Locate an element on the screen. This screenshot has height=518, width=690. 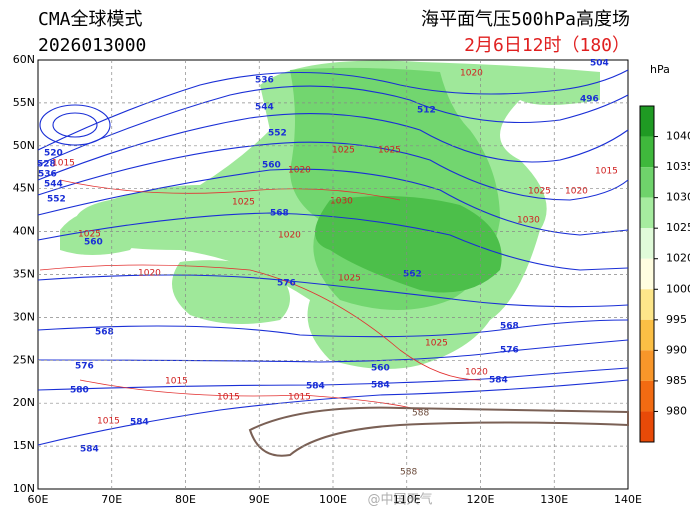
colorbar-label: 985 is located at coordinates (676, 380).